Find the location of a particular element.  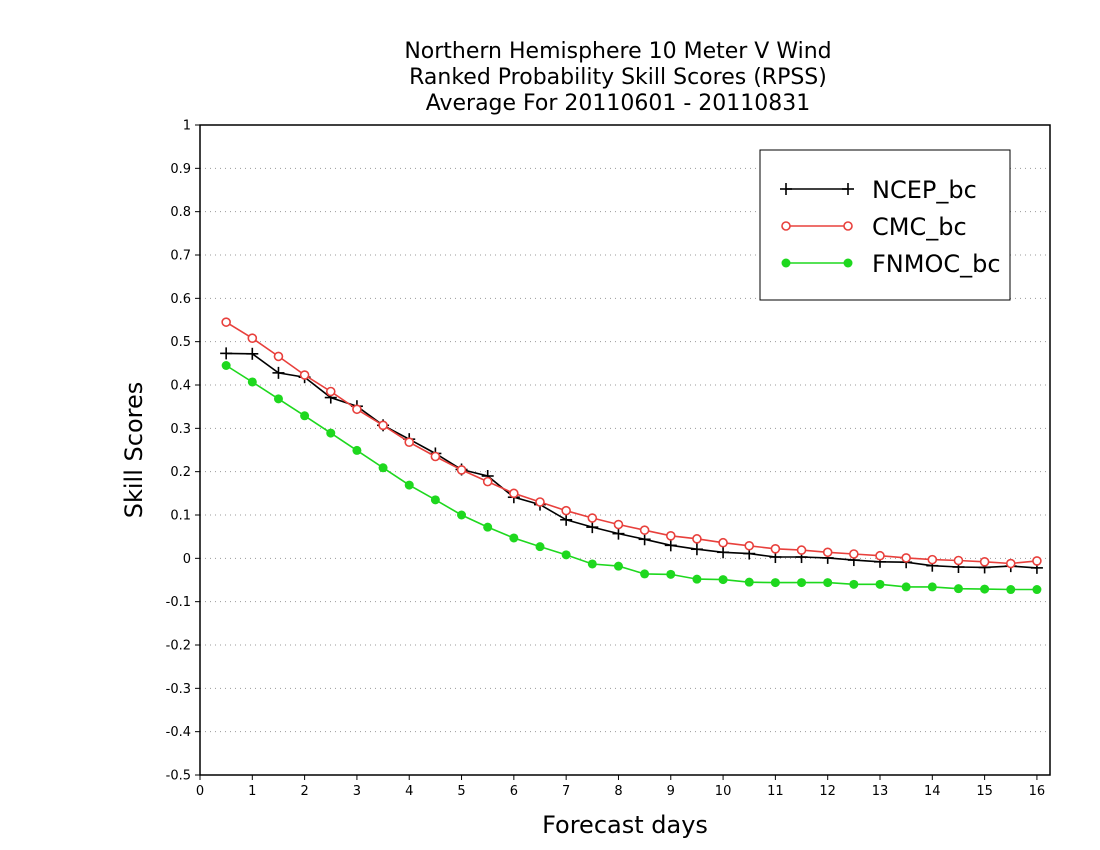

x-tick-label: 1 is located at coordinates (252, 791).